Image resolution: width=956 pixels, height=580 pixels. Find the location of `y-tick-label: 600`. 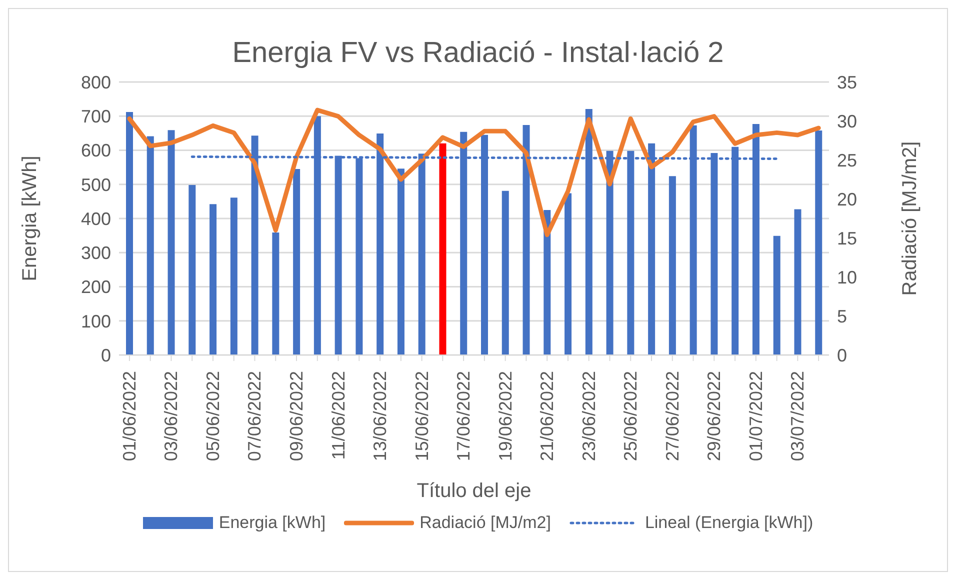

y-tick-label: 600 is located at coordinates (95, 150).